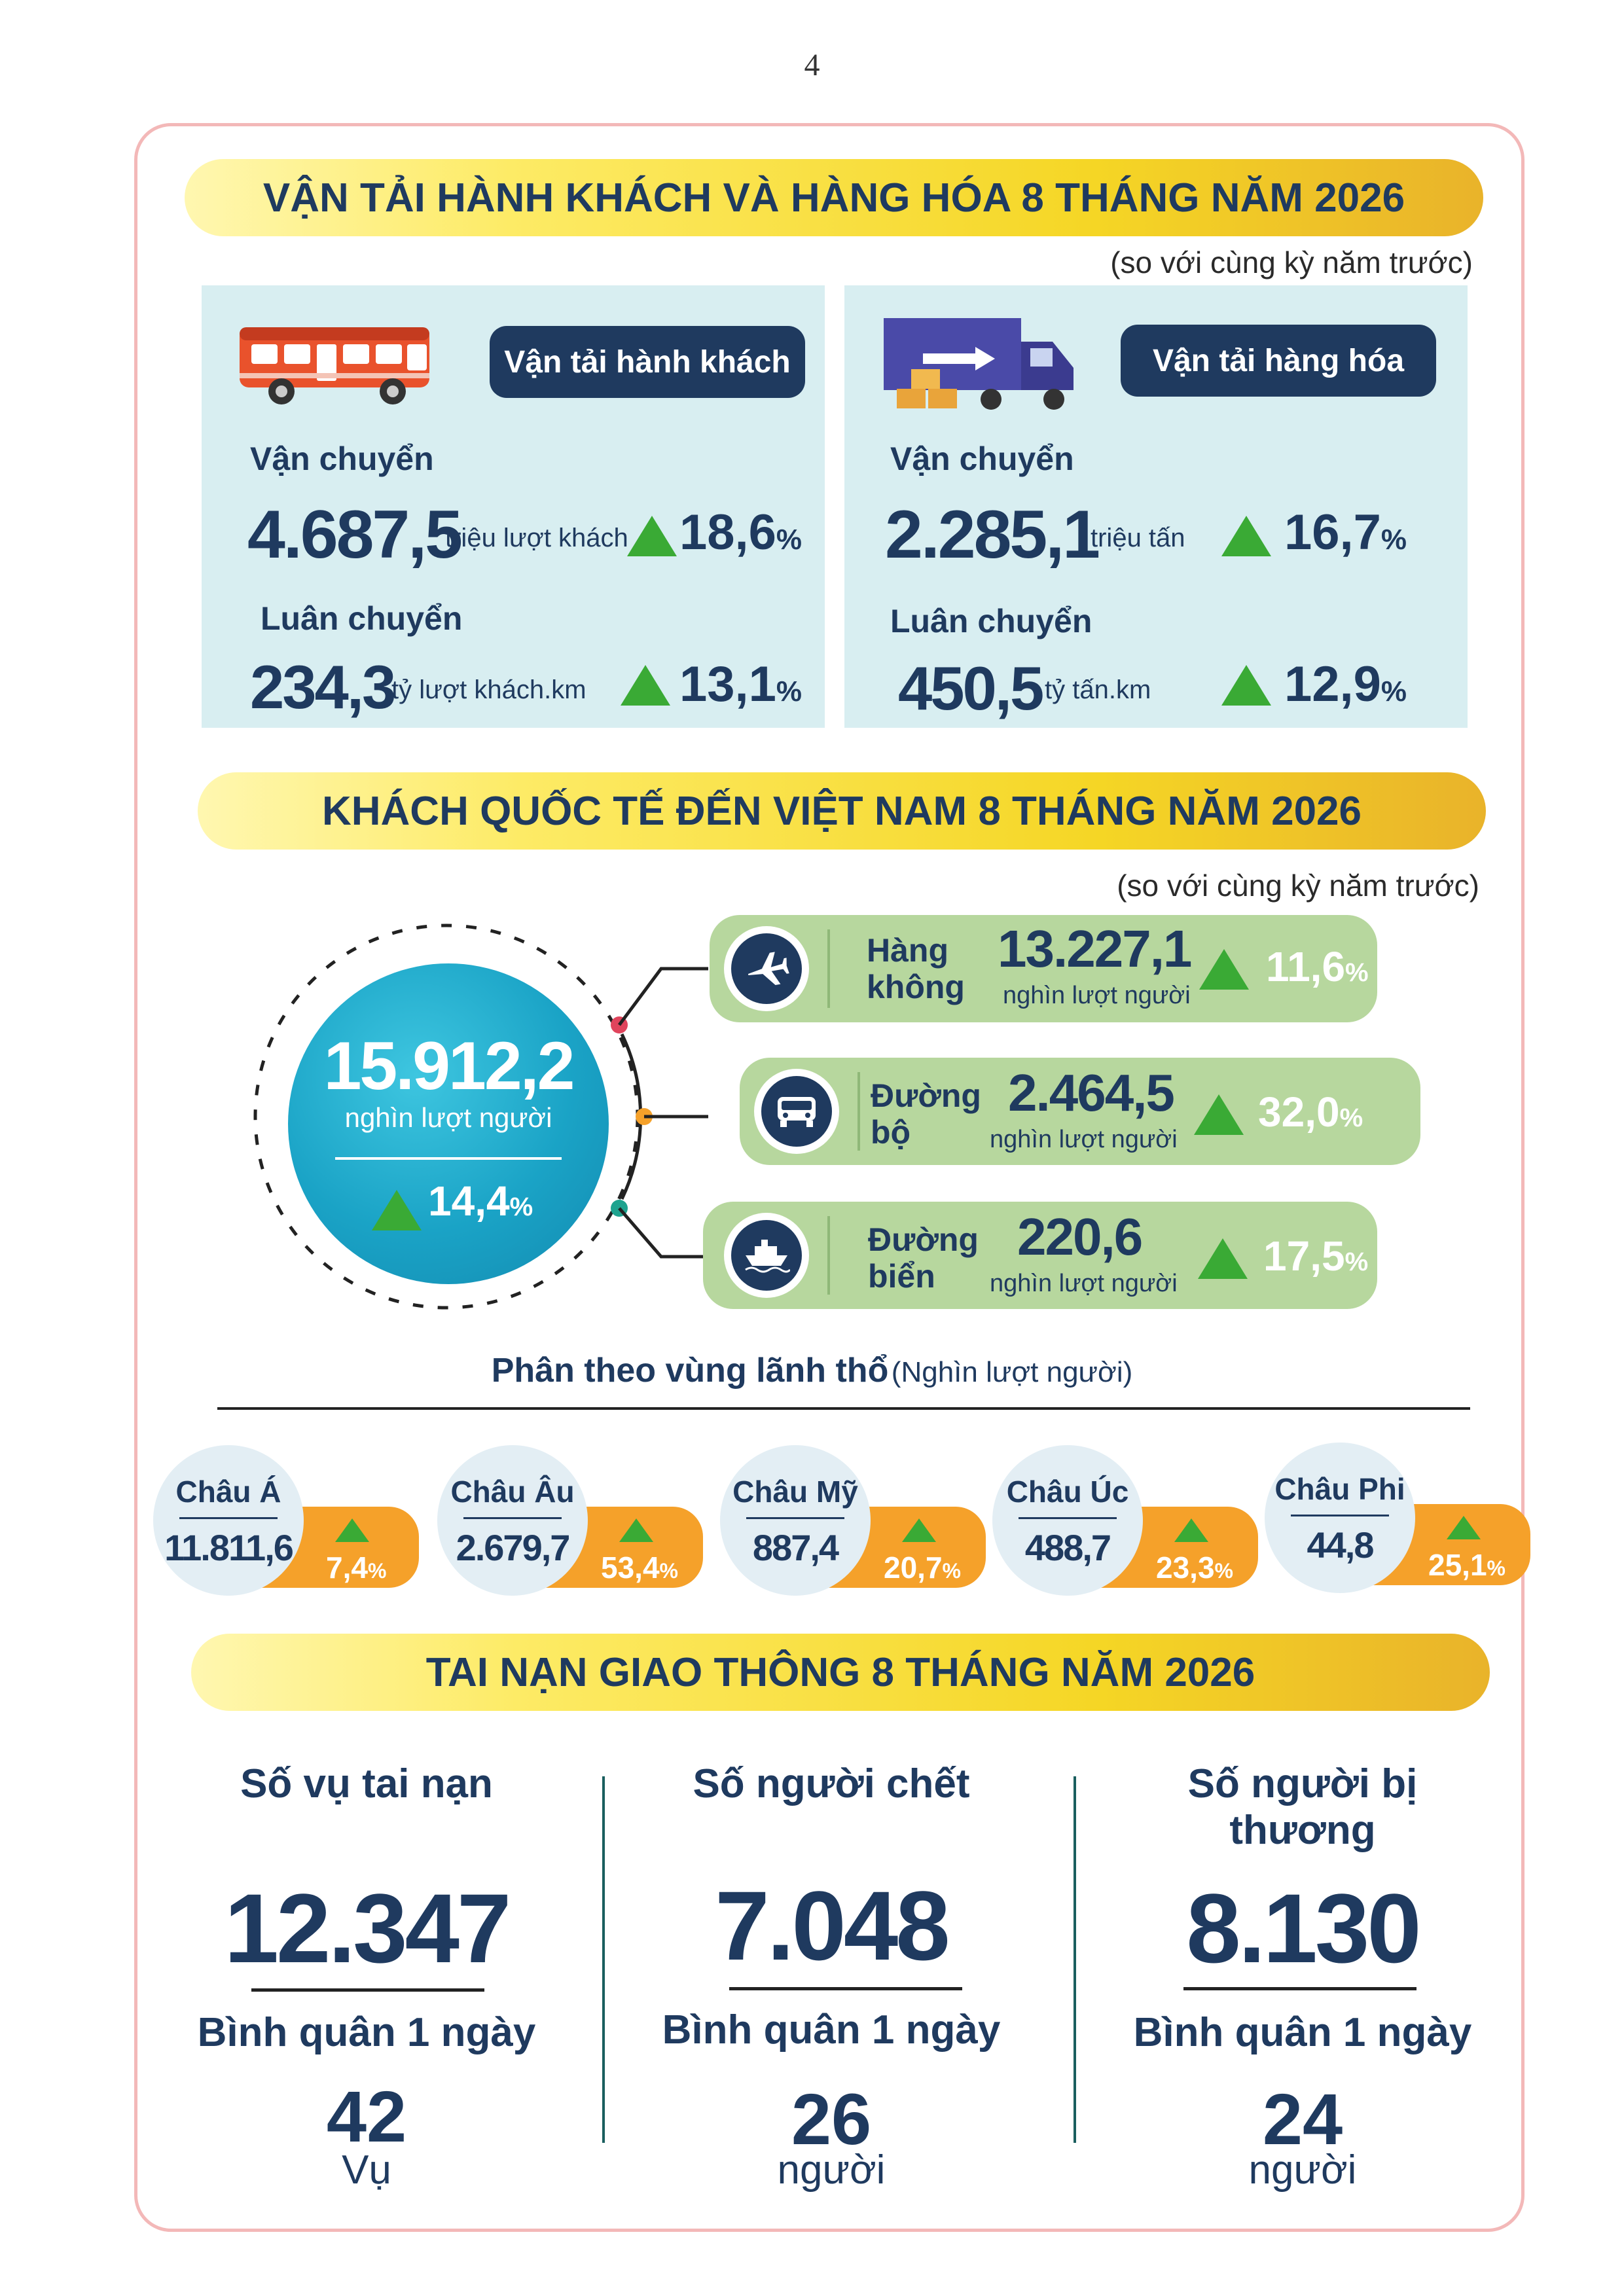 This screenshot has width=1624, height=2296. Describe the element at coordinates (1138, 538) in the screenshot. I see `cargo-carry-unit: triệu tấn` at that location.